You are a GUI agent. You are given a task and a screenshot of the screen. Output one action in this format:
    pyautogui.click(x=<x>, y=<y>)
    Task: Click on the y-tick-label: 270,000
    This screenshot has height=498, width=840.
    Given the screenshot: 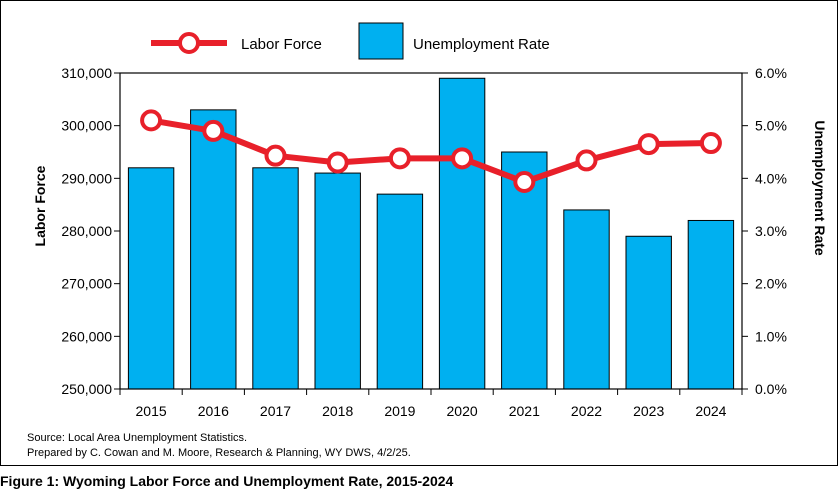 What is the action you would take?
    pyautogui.click(x=86, y=284)
    